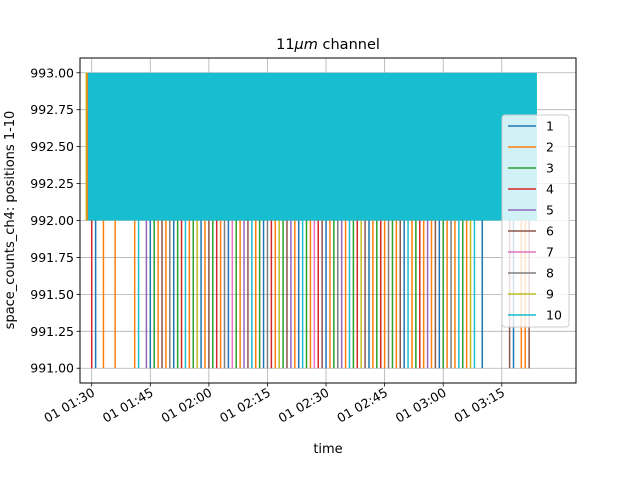 This screenshot has width=640, height=484. I want to click on legend: 1 2 3 4 5 6 7 8 9 10, so click(535, 221).